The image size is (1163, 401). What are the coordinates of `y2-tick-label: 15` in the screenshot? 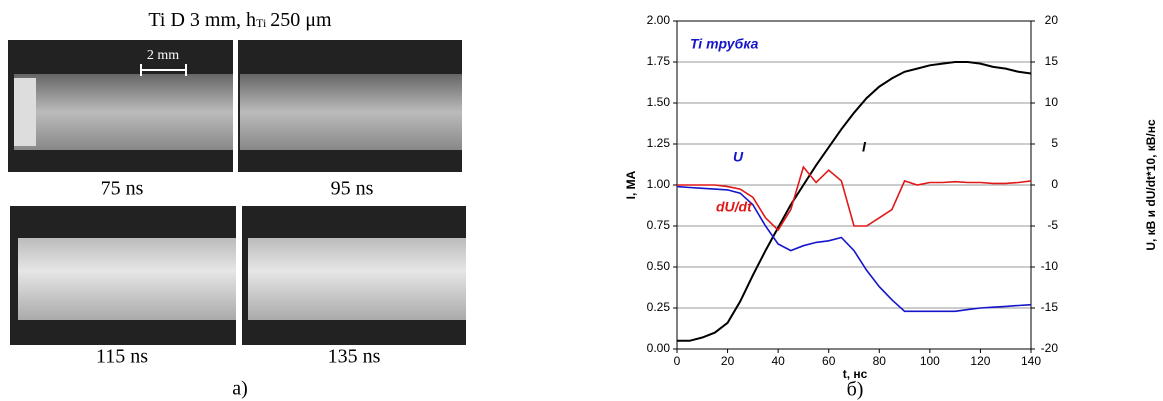 It's located at (1052, 61).